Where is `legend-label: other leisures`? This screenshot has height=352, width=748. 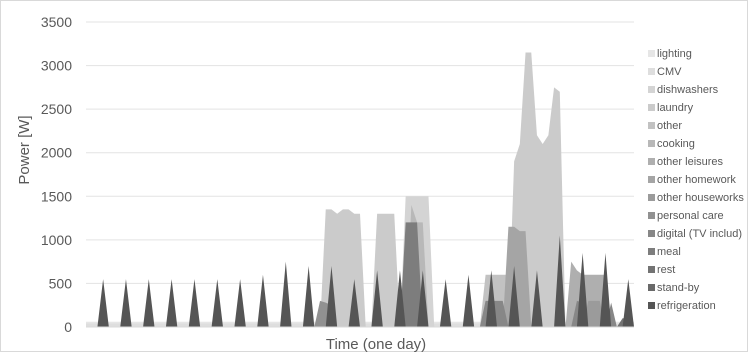
legend-label: other leisures is located at coordinates (690, 162).